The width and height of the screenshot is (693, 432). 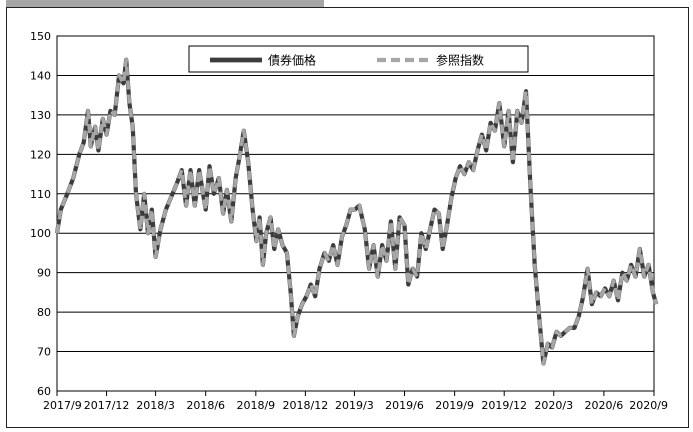 I want to click on y-tick-label: 80, so click(x=44, y=312).